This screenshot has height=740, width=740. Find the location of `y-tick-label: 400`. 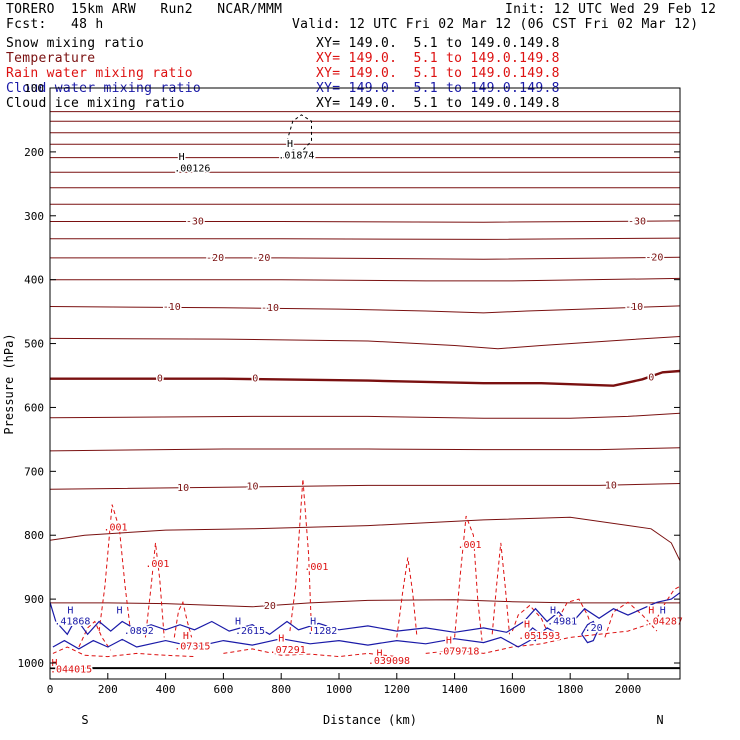

y-tick-label: 400 is located at coordinates (34, 280).